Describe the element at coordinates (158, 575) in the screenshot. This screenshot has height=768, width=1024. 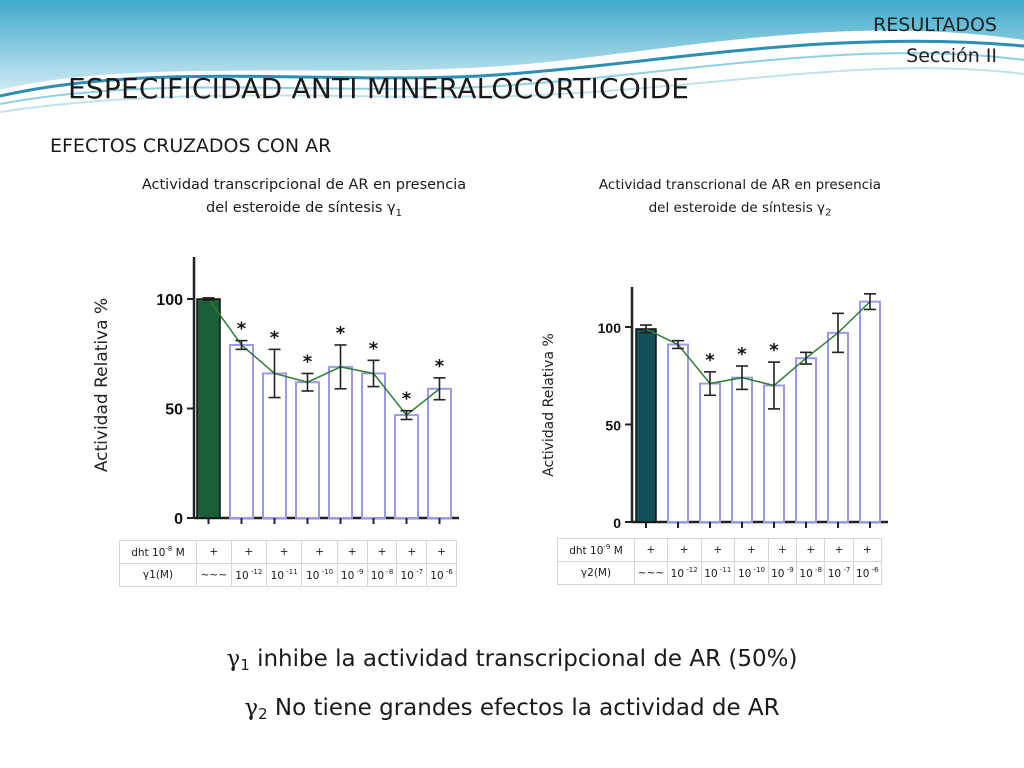
I see `ligand-label: γ1(M)` at that location.